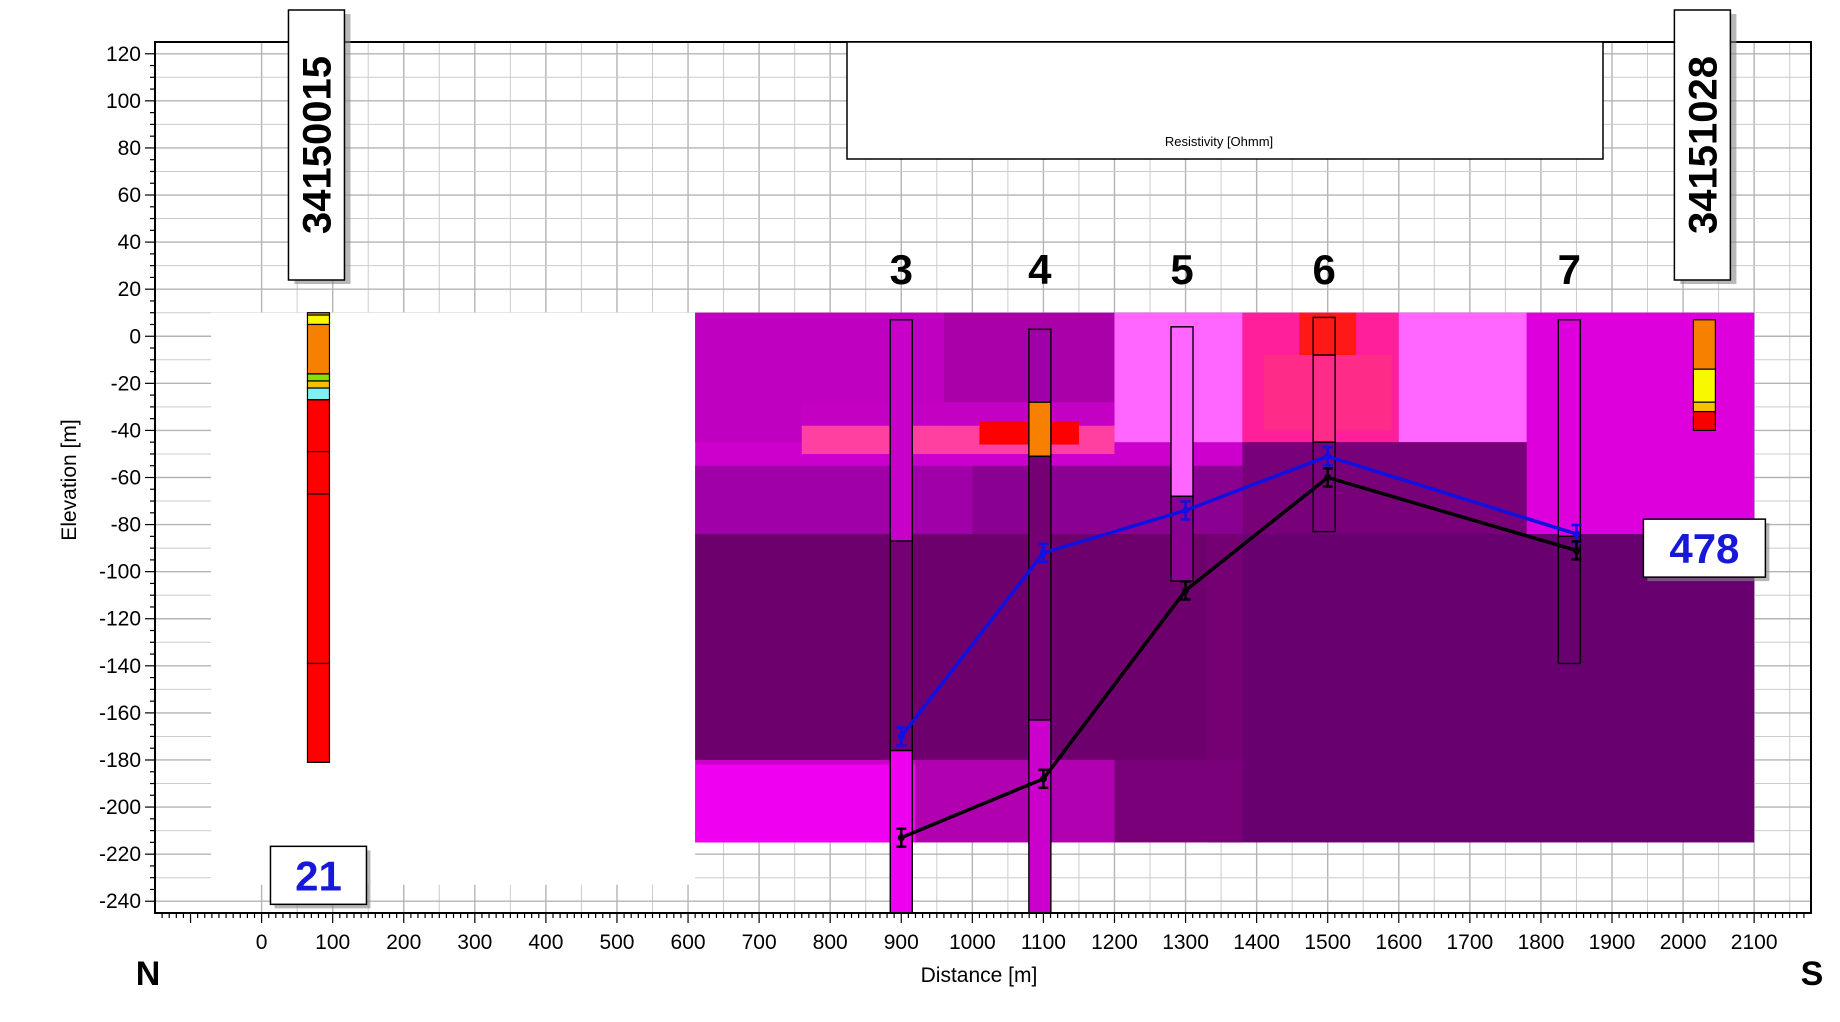  What do you see at coordinates (474, 942) in the screenshot?
I see `x-tick-label: 300` at bounding box center [474, 942].